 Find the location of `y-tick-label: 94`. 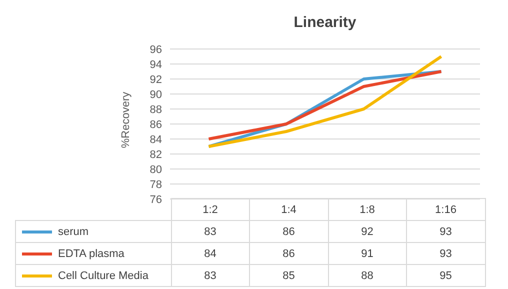

y-tick-label: 94 is located at coordinates (156, 64).